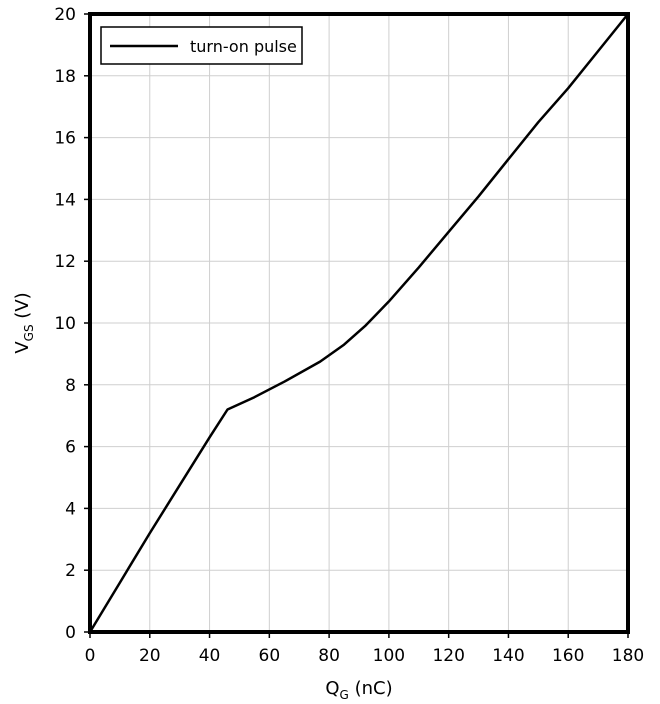 The width and height of the screenshot is (660, 704). I want to click on x-tick-label: 180, so click(628, 656).